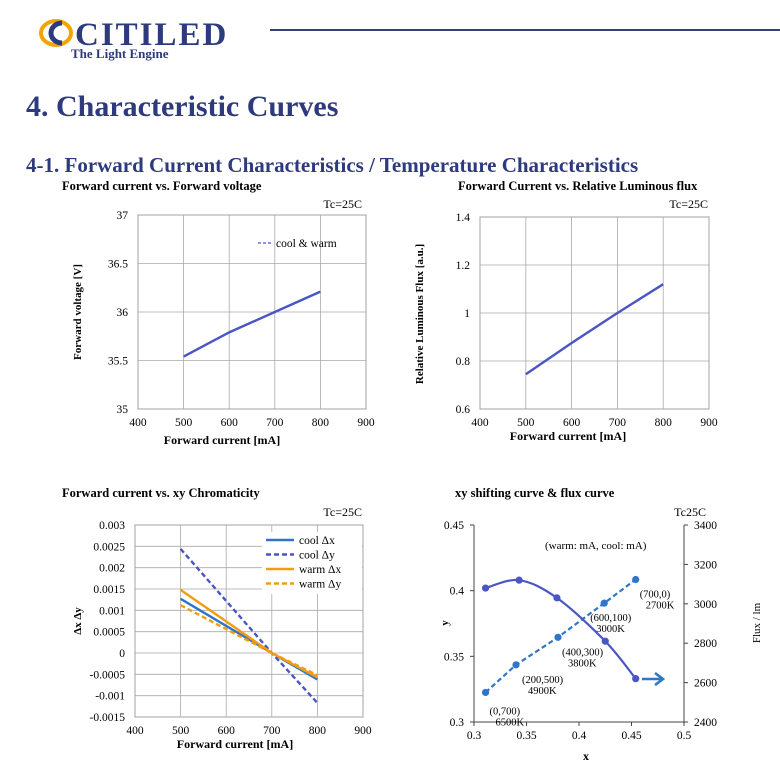 This screenshot has width=780, height=774. What do you see at coordinates (526, 736) in the screenshot?
I see `x-tick-label: 0.35` at bounding box center [526, 736].